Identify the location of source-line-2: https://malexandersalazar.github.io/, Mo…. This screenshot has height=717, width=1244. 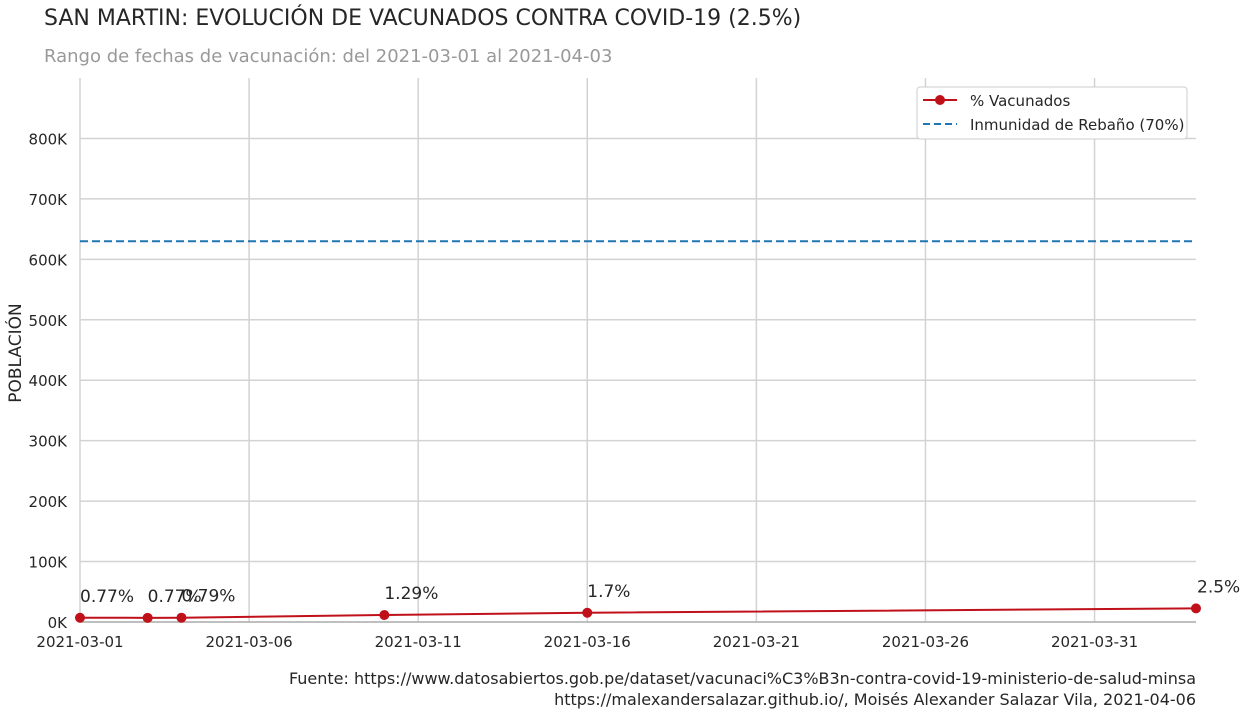
(875, 699).